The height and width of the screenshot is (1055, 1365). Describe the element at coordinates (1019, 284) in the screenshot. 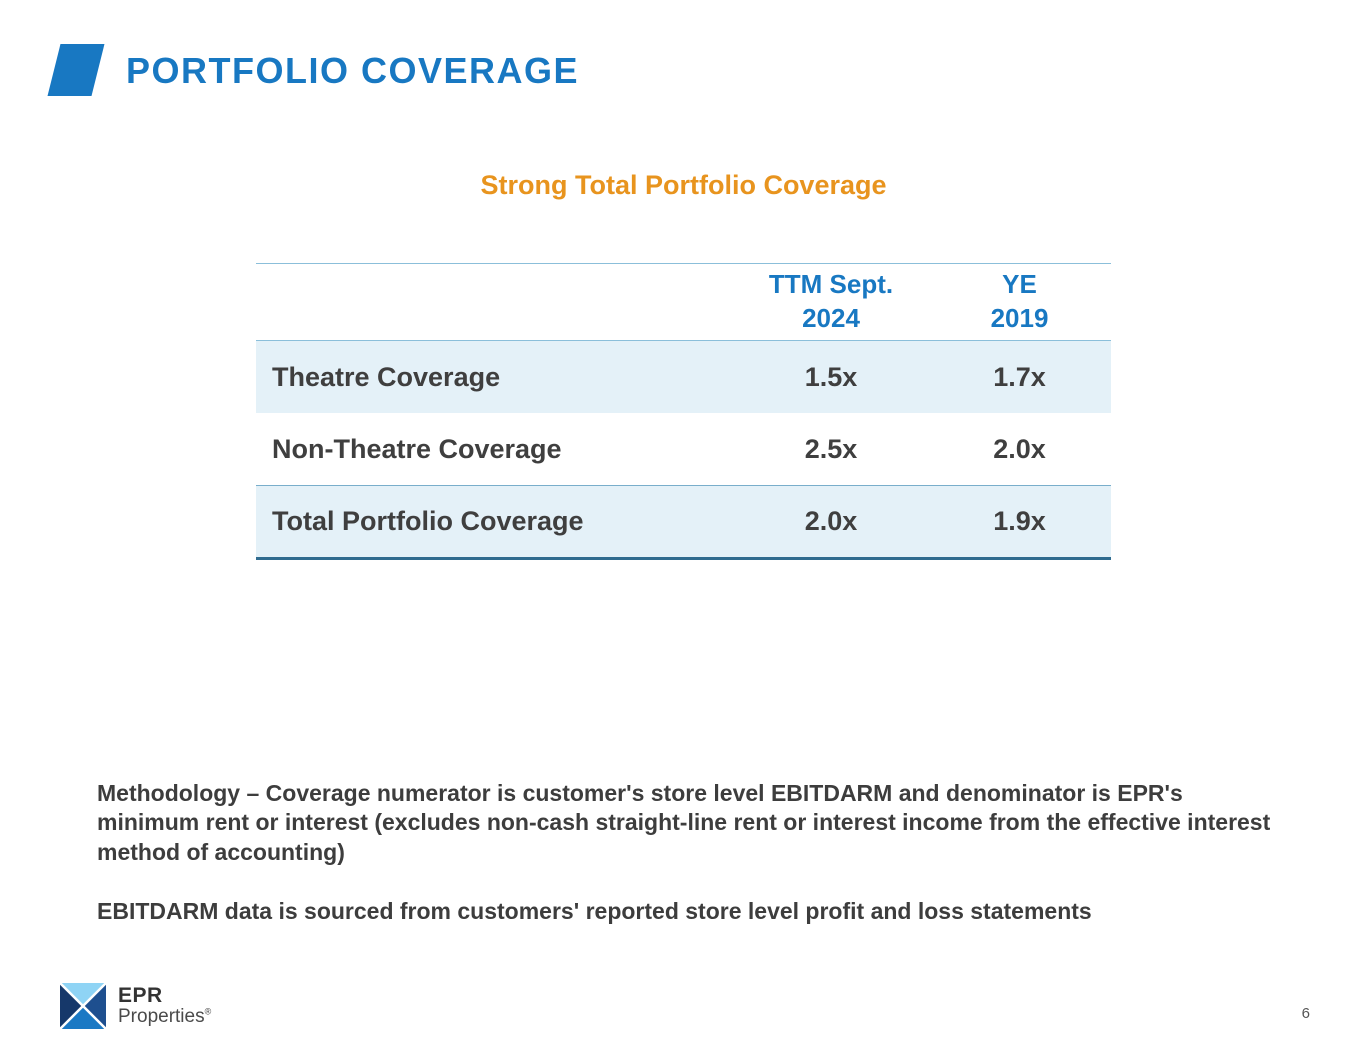

I see `header-ye-line1: YE` at that location.